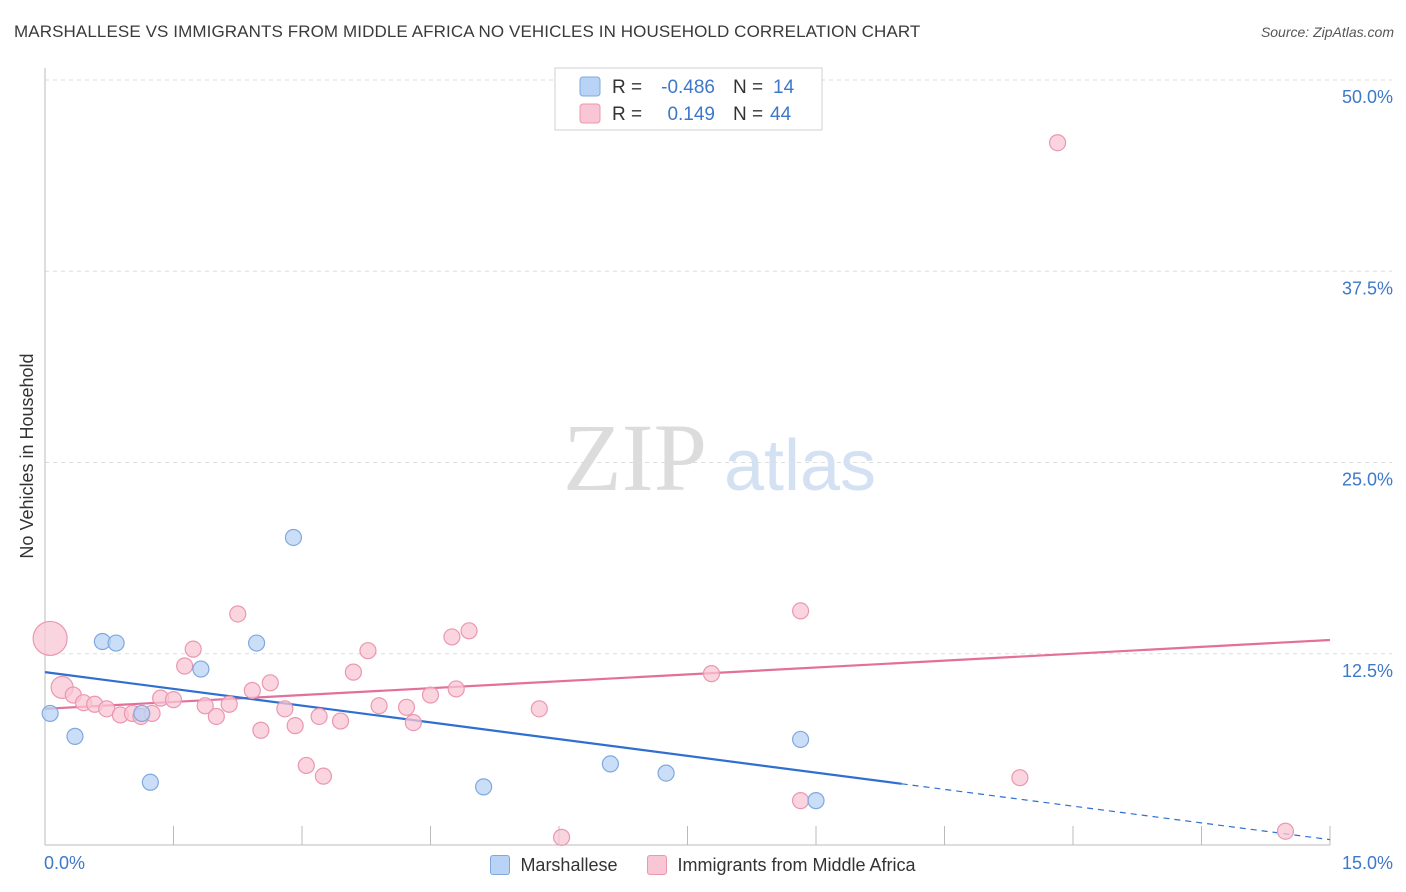 The height and width of the screenshot is (892, 1406). I want to click on trend-line-immigrants, so click(687, 674).